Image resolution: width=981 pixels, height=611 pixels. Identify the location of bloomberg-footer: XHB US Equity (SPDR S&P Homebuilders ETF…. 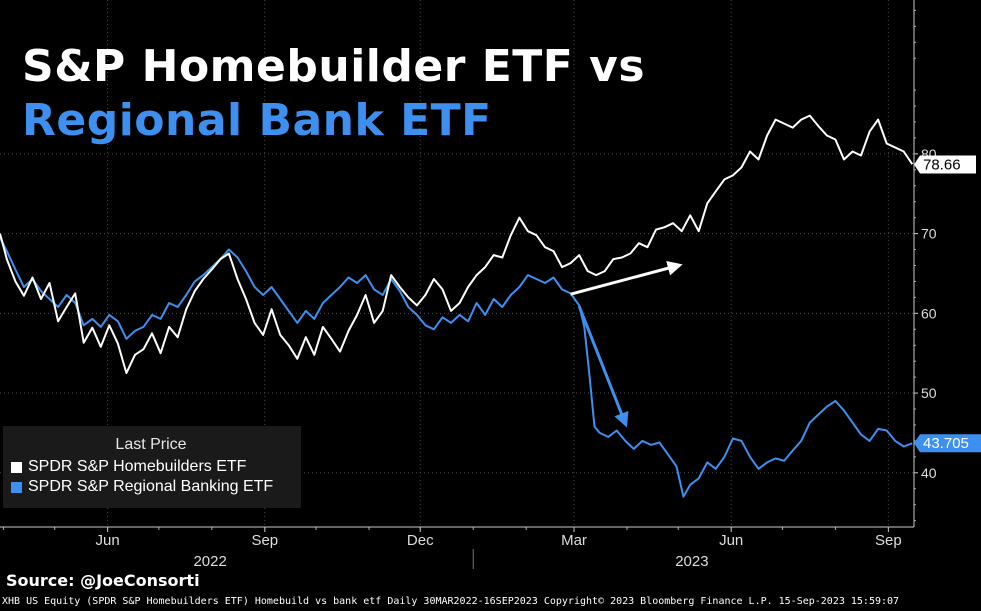
(451, 601).